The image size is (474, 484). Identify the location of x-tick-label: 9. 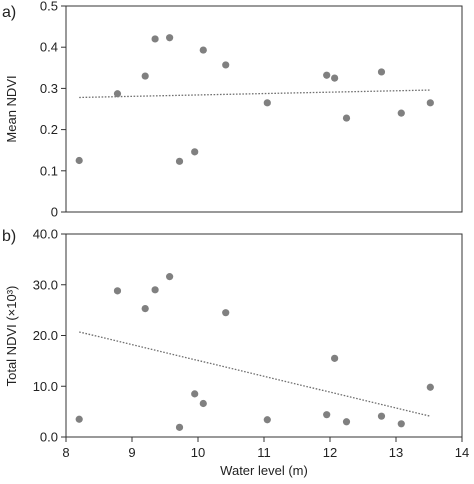
(131, 452).